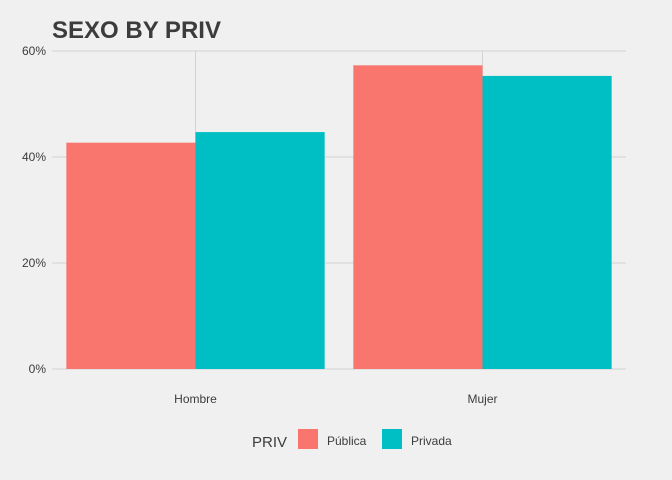 The width and height of the screenshot is (672, 480). What do you see at coordinates (38, 369) in the screenshot?
I see `y-tick-label: 0%` at bounding box center [38, 369].